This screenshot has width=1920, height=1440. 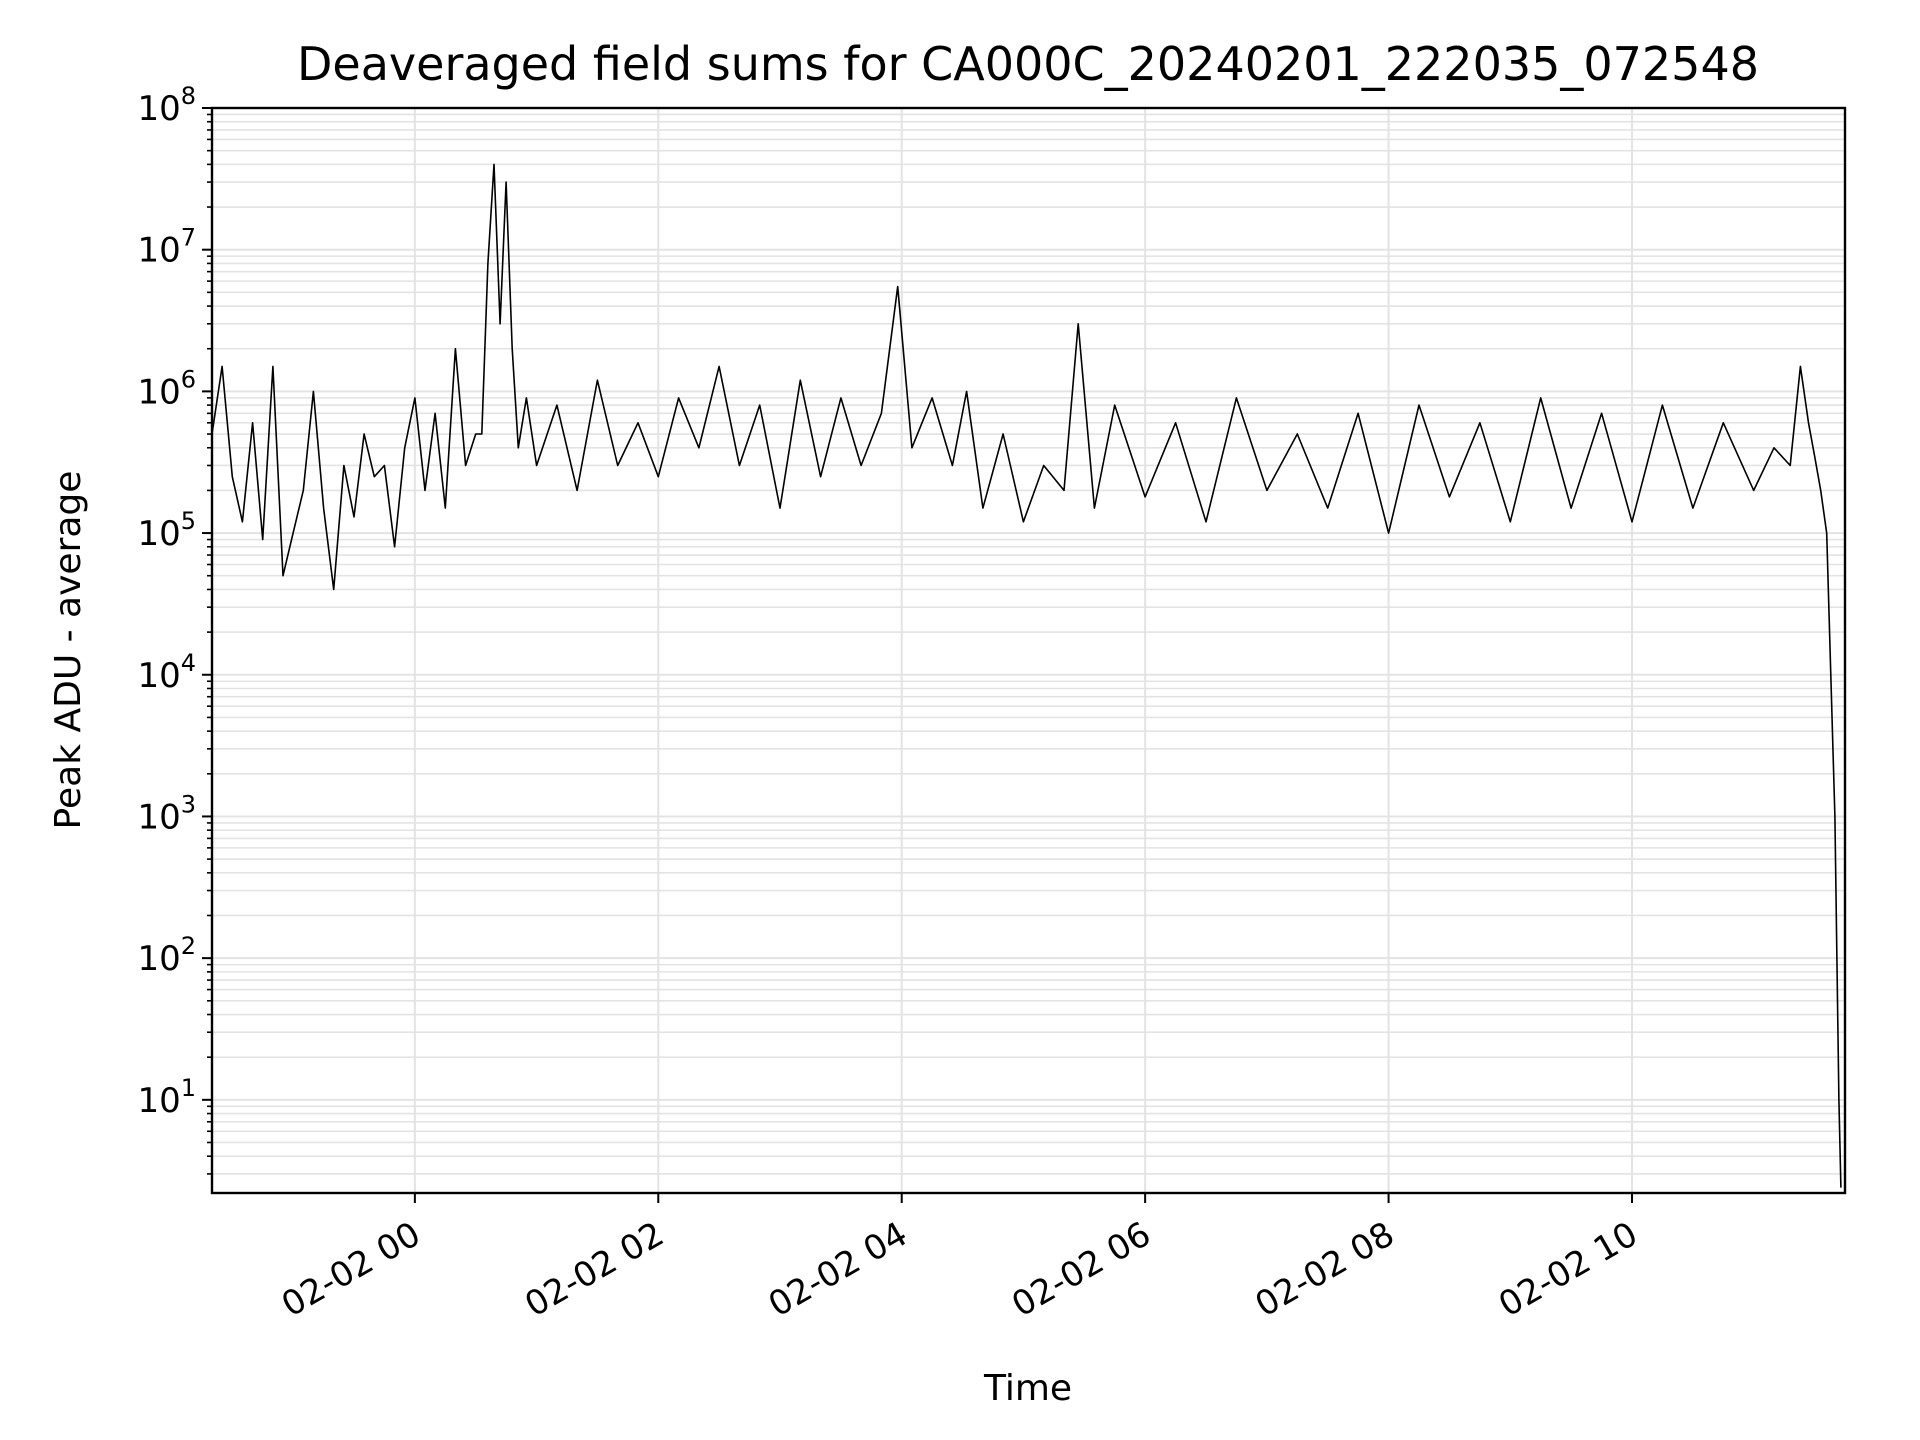 I want to click on y-tick-label: 10¹, so click(x=166, y=1097).